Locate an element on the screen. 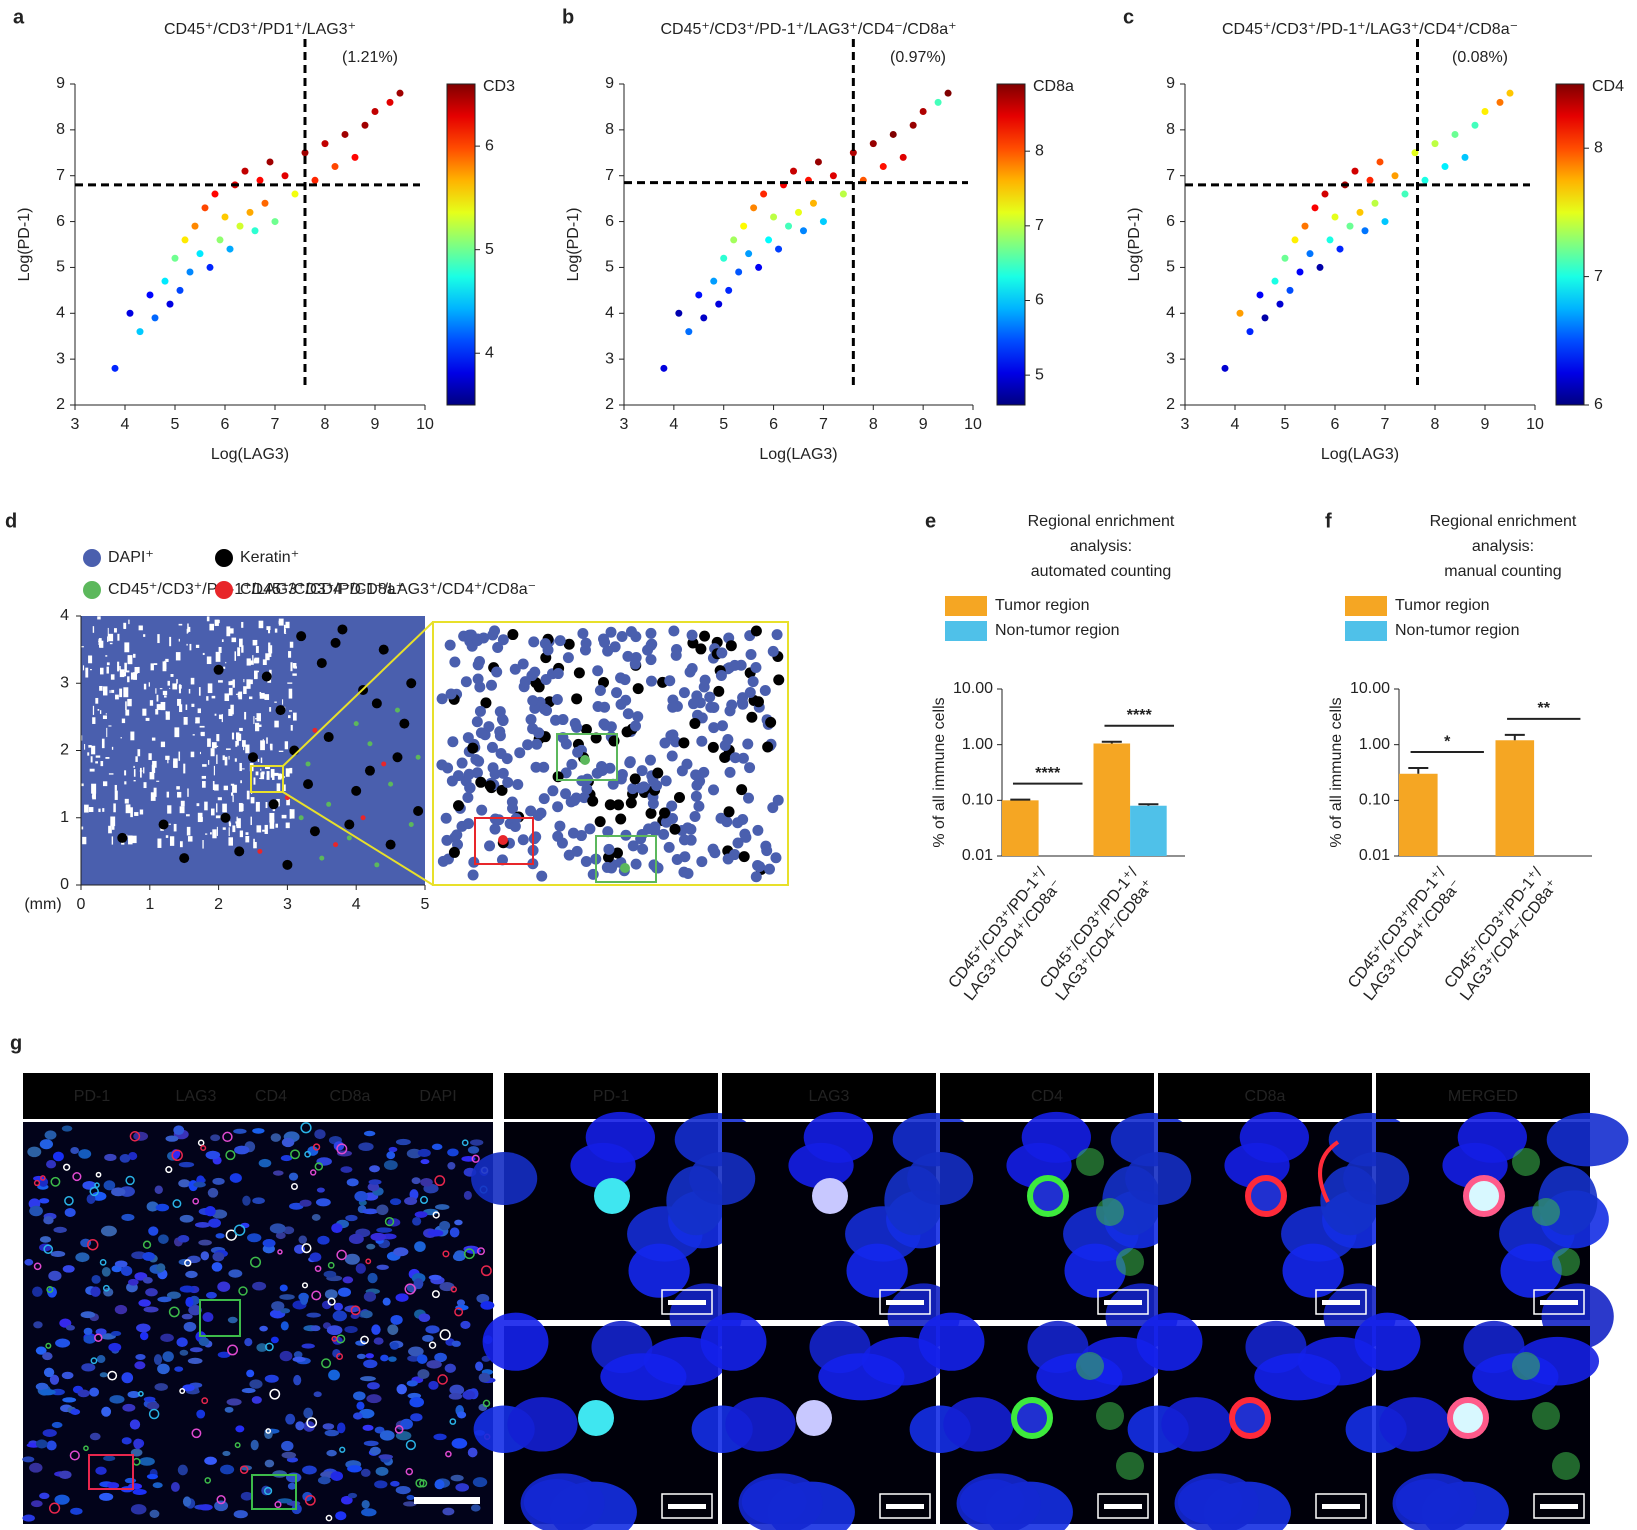 The width and height of the screenshot is (1637, 1530). scale-bar is located at coordinates (687, 1302).